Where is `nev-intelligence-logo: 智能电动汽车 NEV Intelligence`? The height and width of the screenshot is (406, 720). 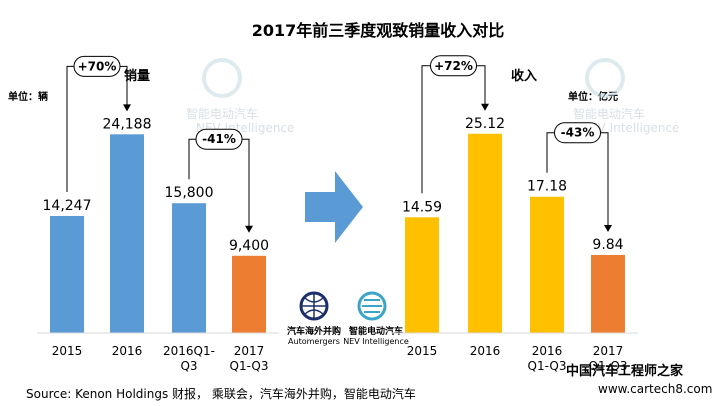
nev-intelligence-logo: 智能电动汽车 NEV Intelligence is located at coordinates (376, 318).